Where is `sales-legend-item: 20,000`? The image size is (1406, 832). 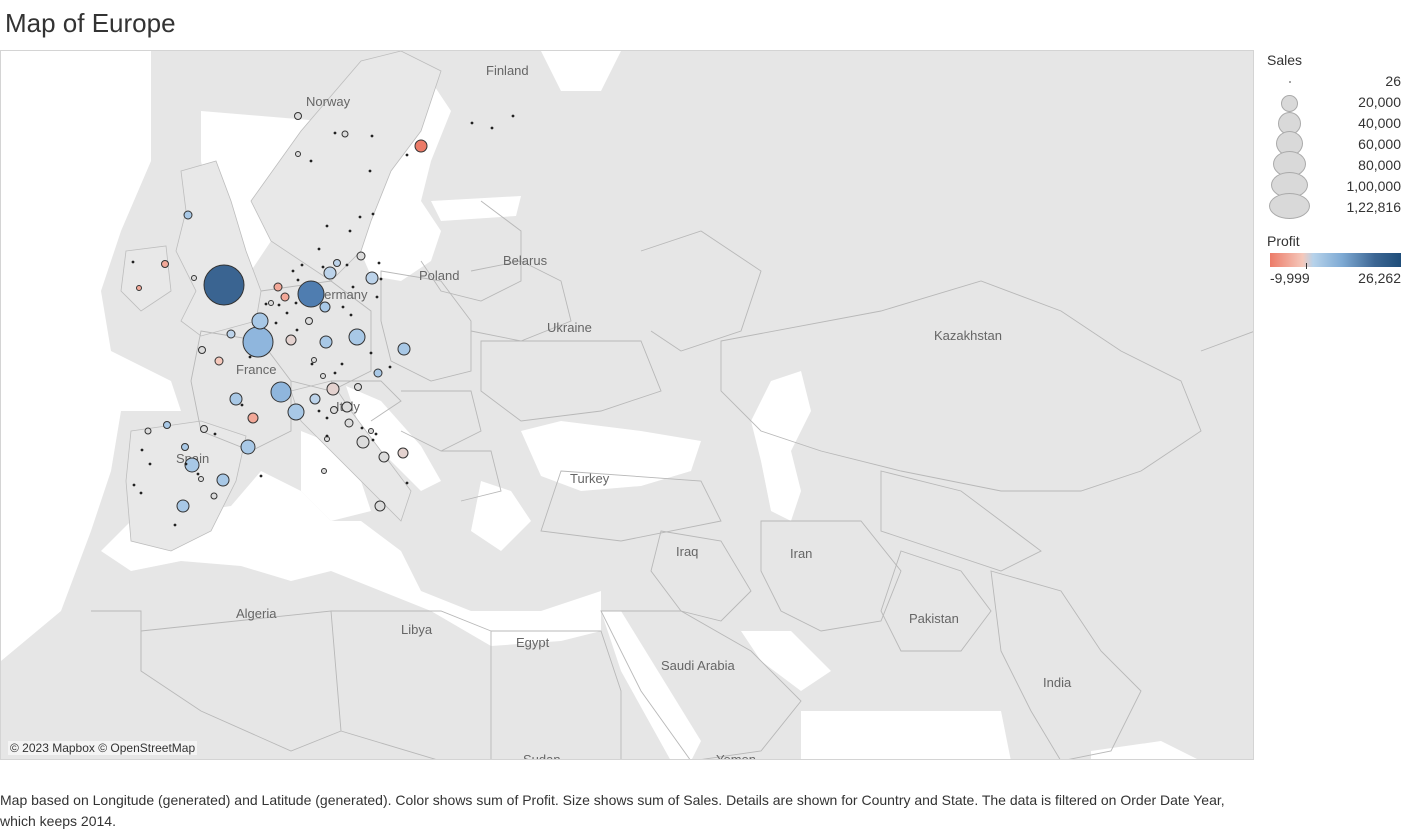
sales-legend-item: 20,000 is located at coordinates (1332, 103).